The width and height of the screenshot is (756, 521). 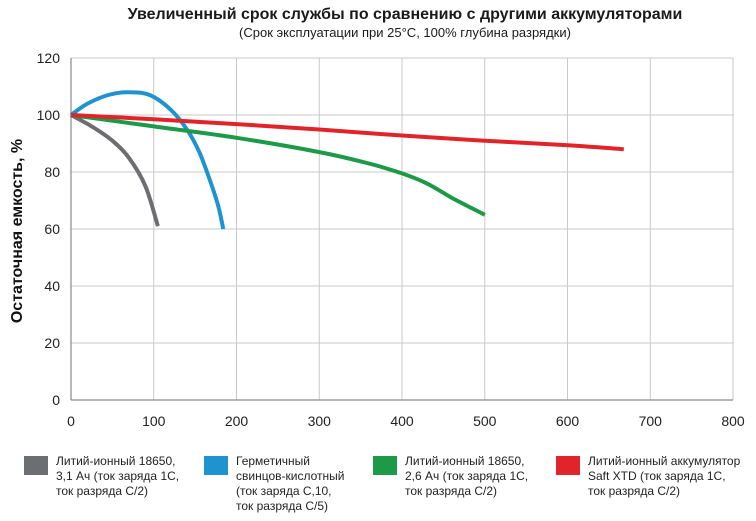 I want to click on y-tick-label: 120, so click(x=49, y=58).